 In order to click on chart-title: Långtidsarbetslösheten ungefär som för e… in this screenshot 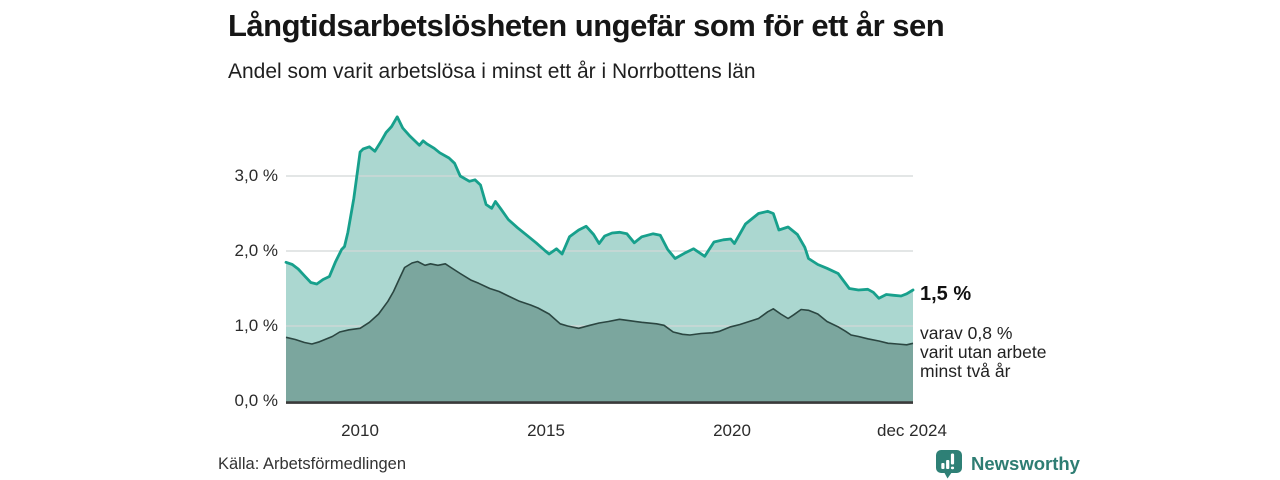, I will do `click(586, 25)`.